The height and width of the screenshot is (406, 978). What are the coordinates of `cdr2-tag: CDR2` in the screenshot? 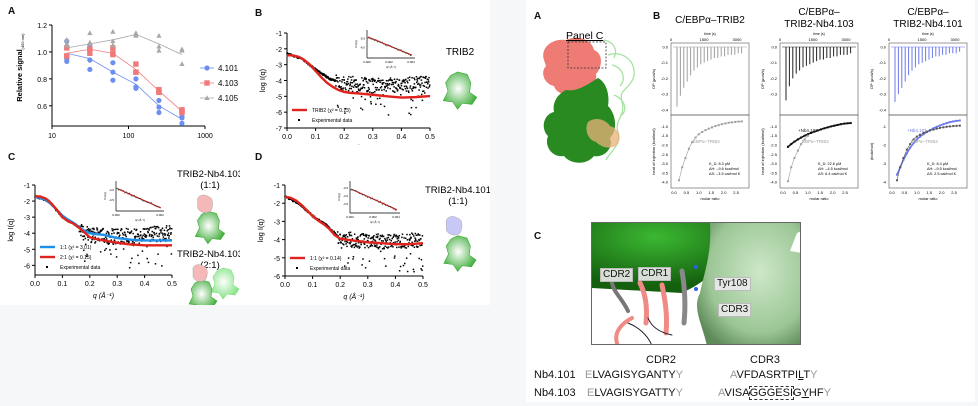 It's located at (617, 275).